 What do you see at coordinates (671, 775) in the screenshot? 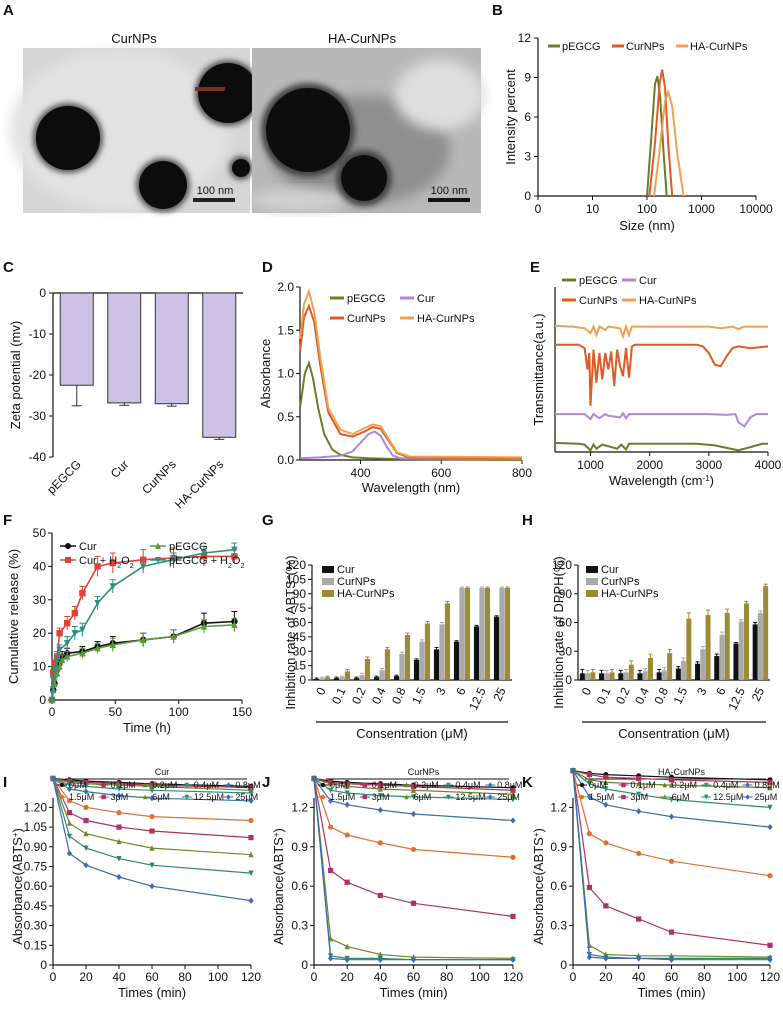
I see `series-line-0μM` at bounding box center [671, 775].